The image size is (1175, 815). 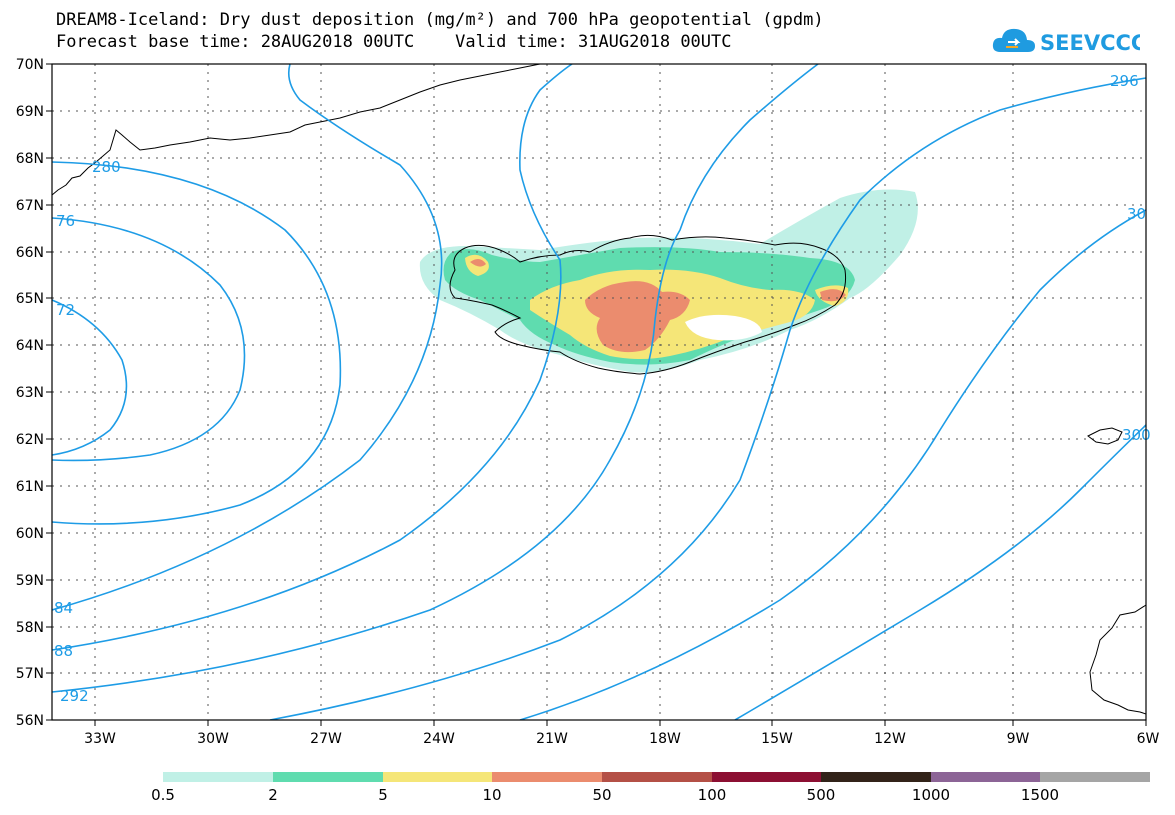 I want to click on contour-label: 300, so click(x=1136, y=435).